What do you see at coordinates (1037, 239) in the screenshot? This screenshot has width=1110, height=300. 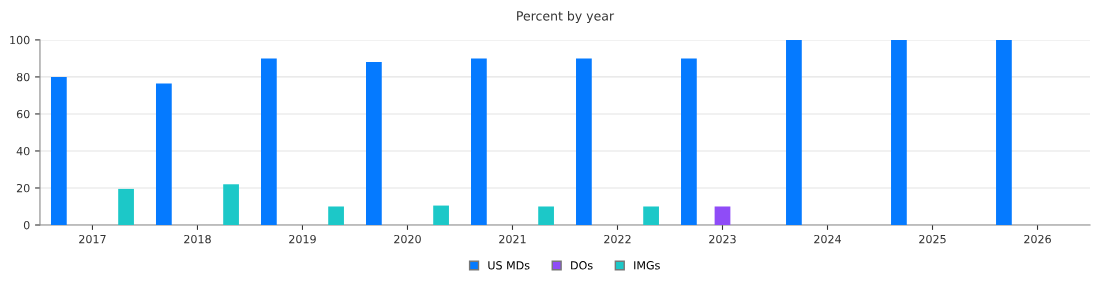 I see `x-tick-label: 2026` at bounding box center [1037, 239].